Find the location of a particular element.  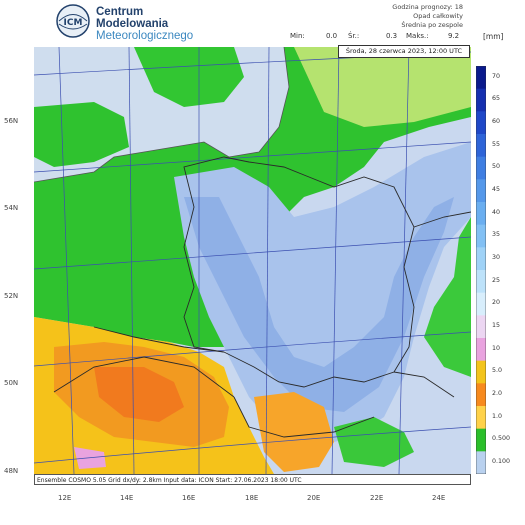

colorbar is located at coordinates (481, 270).